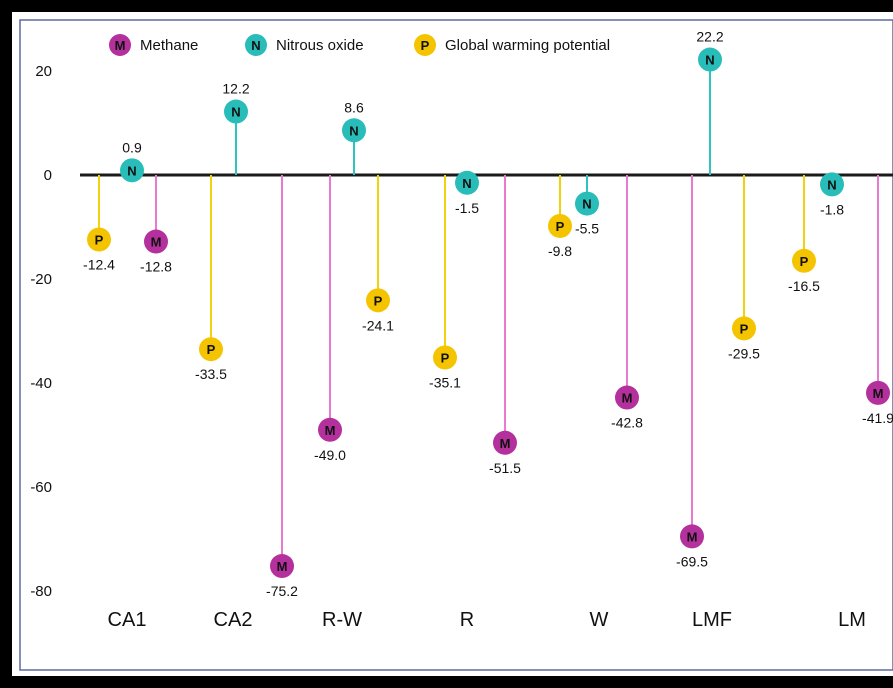  Describe the element at coordinates (282, 591) in the screenshot. I see `data-label: -75.2` at that location.